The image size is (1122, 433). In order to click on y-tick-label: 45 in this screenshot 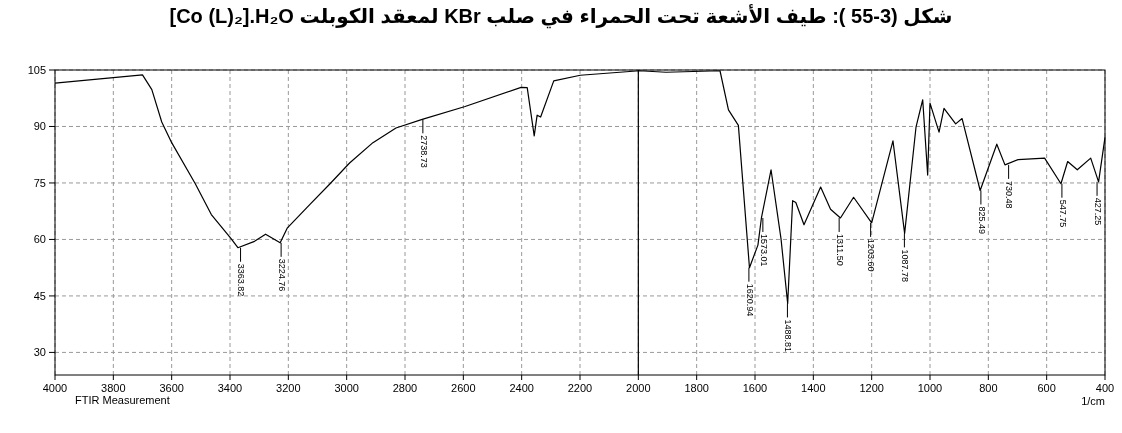, I will do `click(39, 295)`.